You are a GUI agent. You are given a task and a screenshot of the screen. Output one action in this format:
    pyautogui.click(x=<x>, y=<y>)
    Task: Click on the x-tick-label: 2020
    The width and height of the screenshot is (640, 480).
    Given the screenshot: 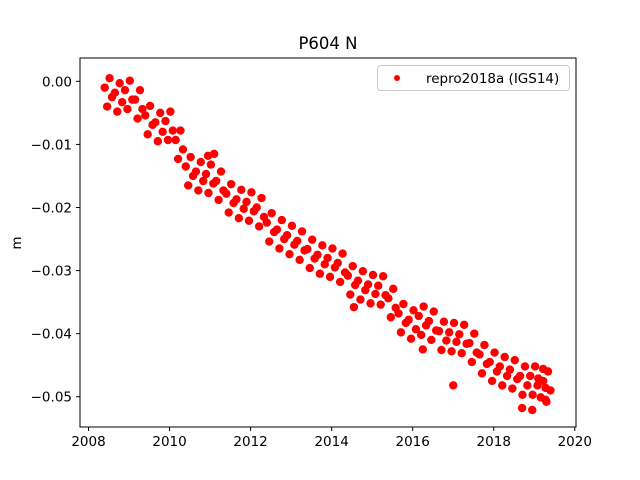 What is the action you would take?
    pyautogui.click(x=575, y=442)
    